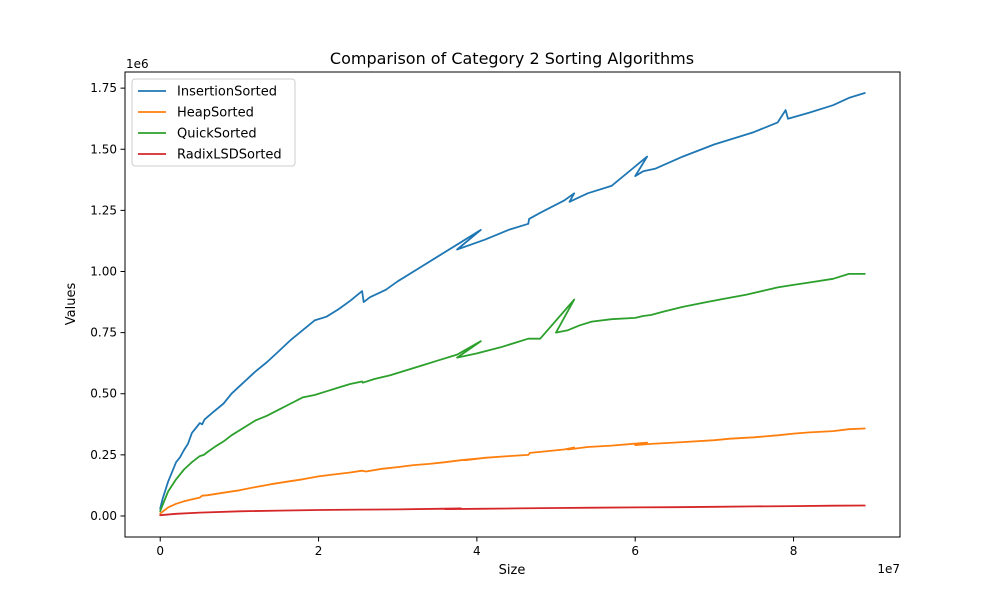 This screenshot has width=1000, height=600. Describe the element at coordinates (215, 113) in the screenshot. I see `legend-label-1: HeapSorted` at that location.